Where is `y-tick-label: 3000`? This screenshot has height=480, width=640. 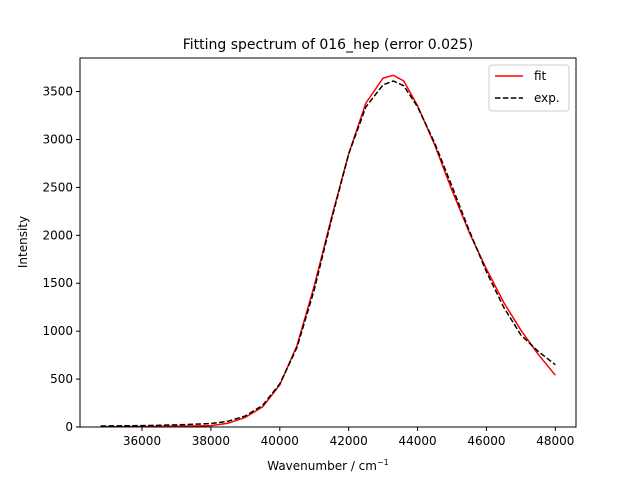
y-tick-label: 3000 is located at coordinates (57, 139).